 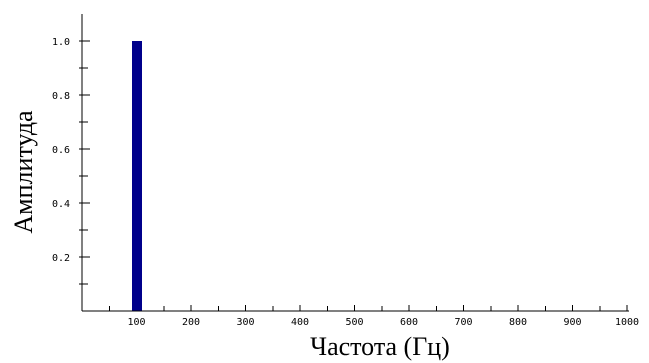 I want to click on y-tick-label: 0.8, so click(x=61, y=96).